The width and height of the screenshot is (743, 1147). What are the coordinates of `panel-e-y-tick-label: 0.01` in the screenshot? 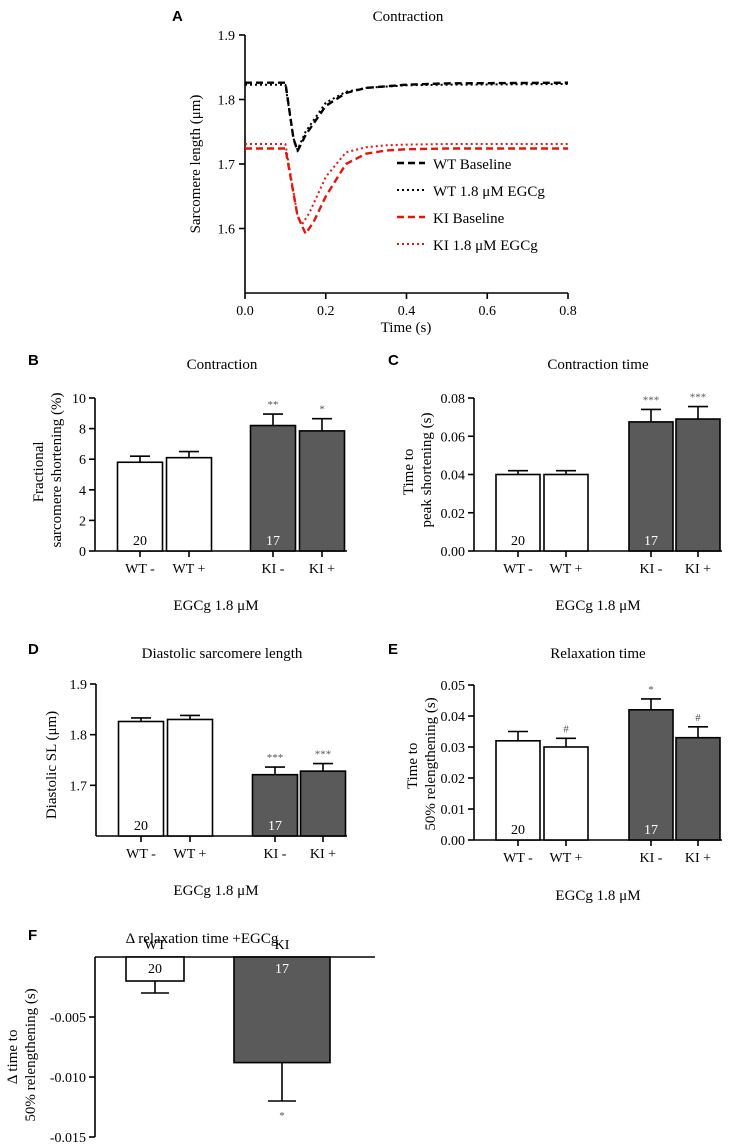 It's located at (453, 810).